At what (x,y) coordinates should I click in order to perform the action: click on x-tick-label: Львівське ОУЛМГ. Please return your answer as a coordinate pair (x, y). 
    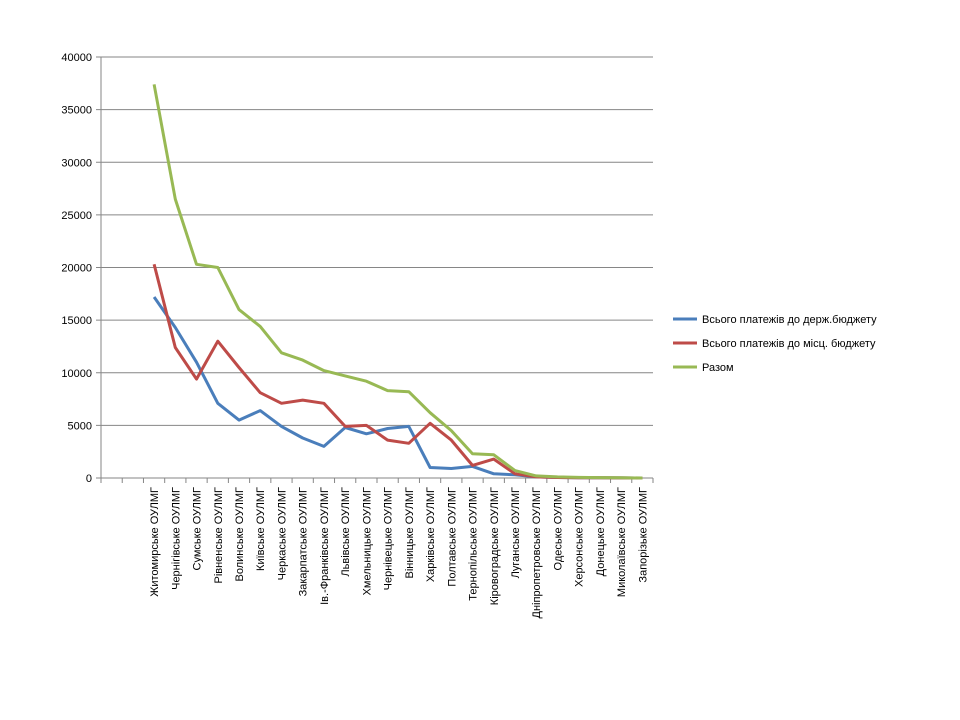
    Looking at the image, I should click on (346, 532).